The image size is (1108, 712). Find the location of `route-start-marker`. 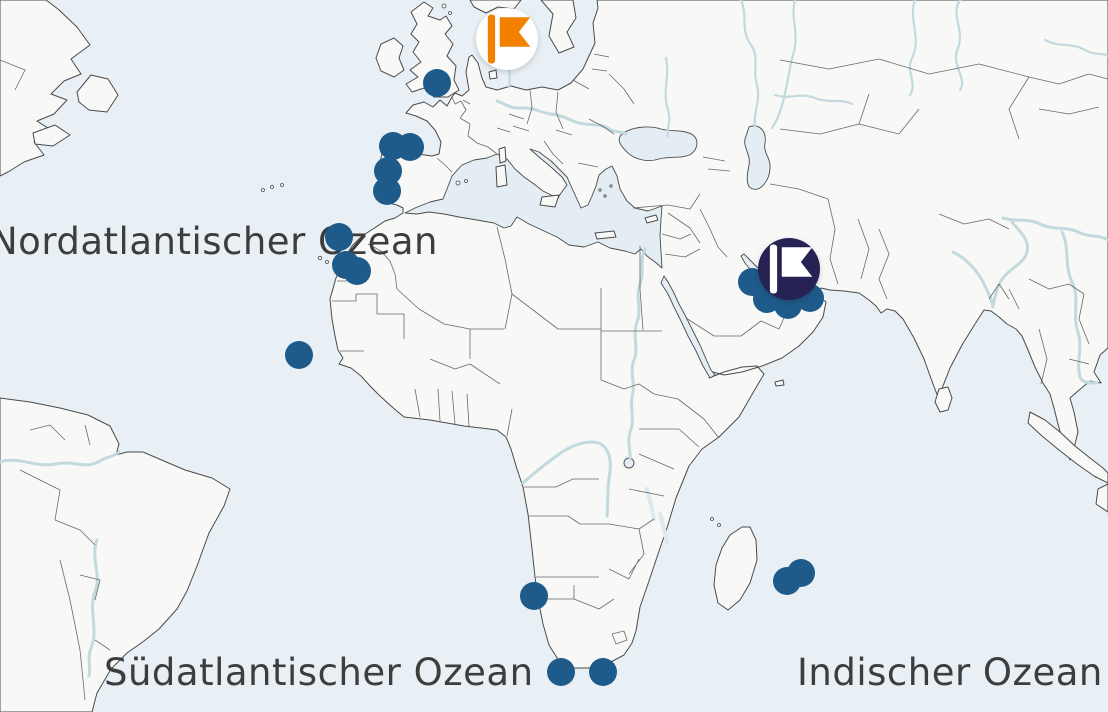

route-start-marker is located at coordinates (507, 39).